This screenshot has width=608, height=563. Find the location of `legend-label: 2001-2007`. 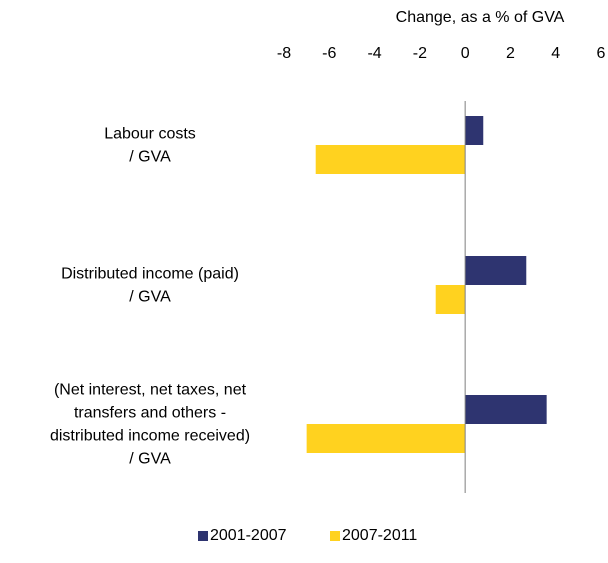

legend-label: 2001-2007 is located at coordinates (248, 535).